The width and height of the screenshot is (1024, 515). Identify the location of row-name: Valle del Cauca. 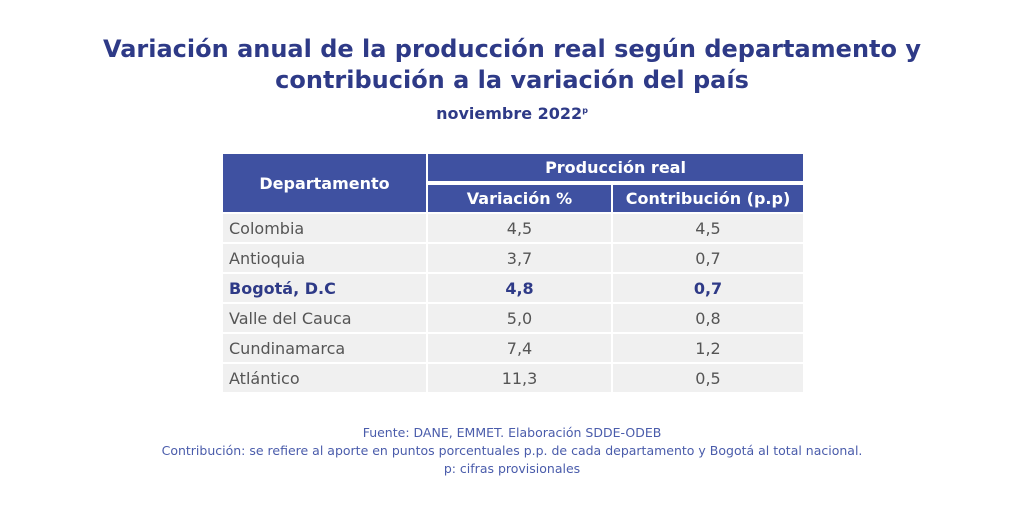
(325, 318).